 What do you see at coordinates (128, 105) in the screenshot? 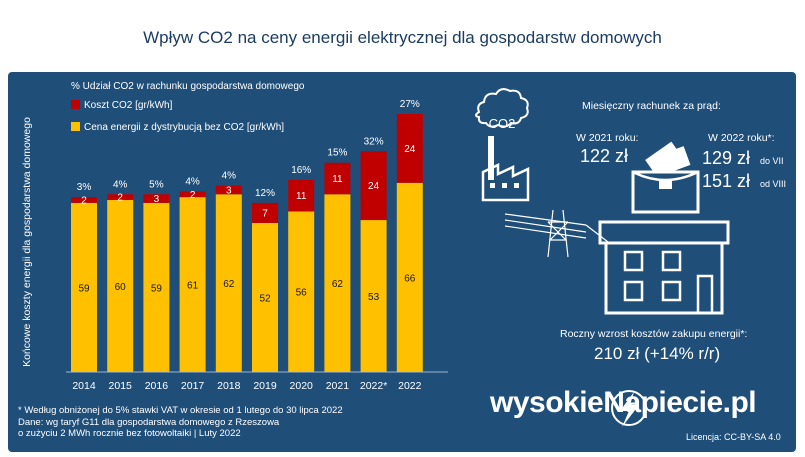
I see `legend-co2-label: Koszt CO2 [gr/kWh]` at bounding box center [128, 105].